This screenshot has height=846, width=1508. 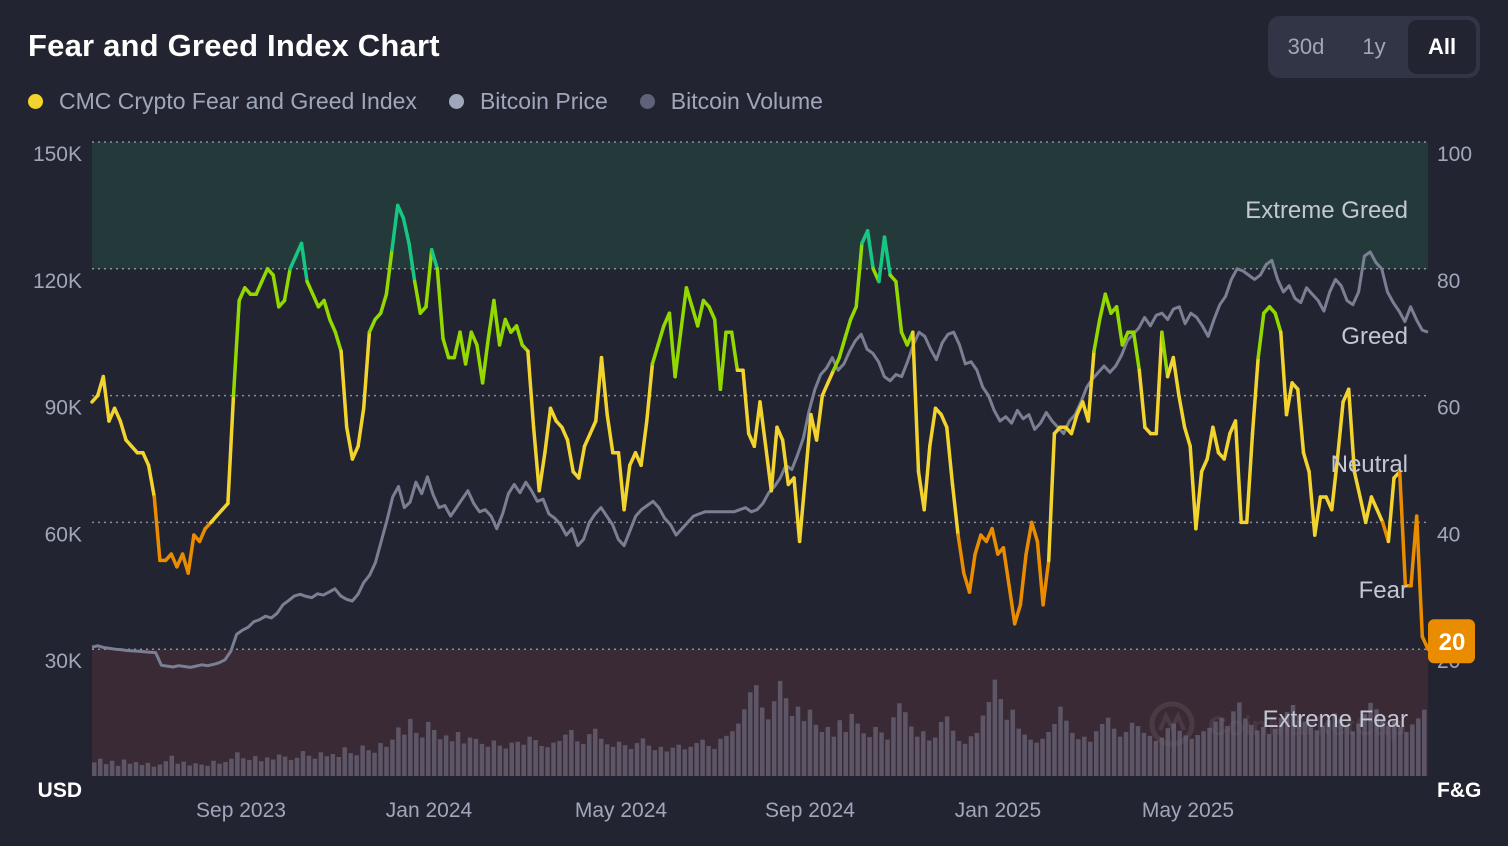 What do you see at coordinates (1442, 47) in the screenshot?
I see `range-all-button: All` at bounding box center [1442, 47].